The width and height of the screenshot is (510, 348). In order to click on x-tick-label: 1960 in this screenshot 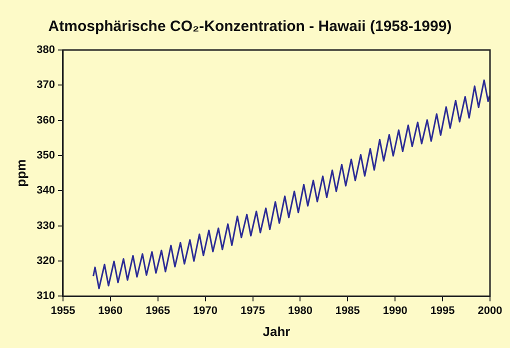, I will do `click(110, 310)`.